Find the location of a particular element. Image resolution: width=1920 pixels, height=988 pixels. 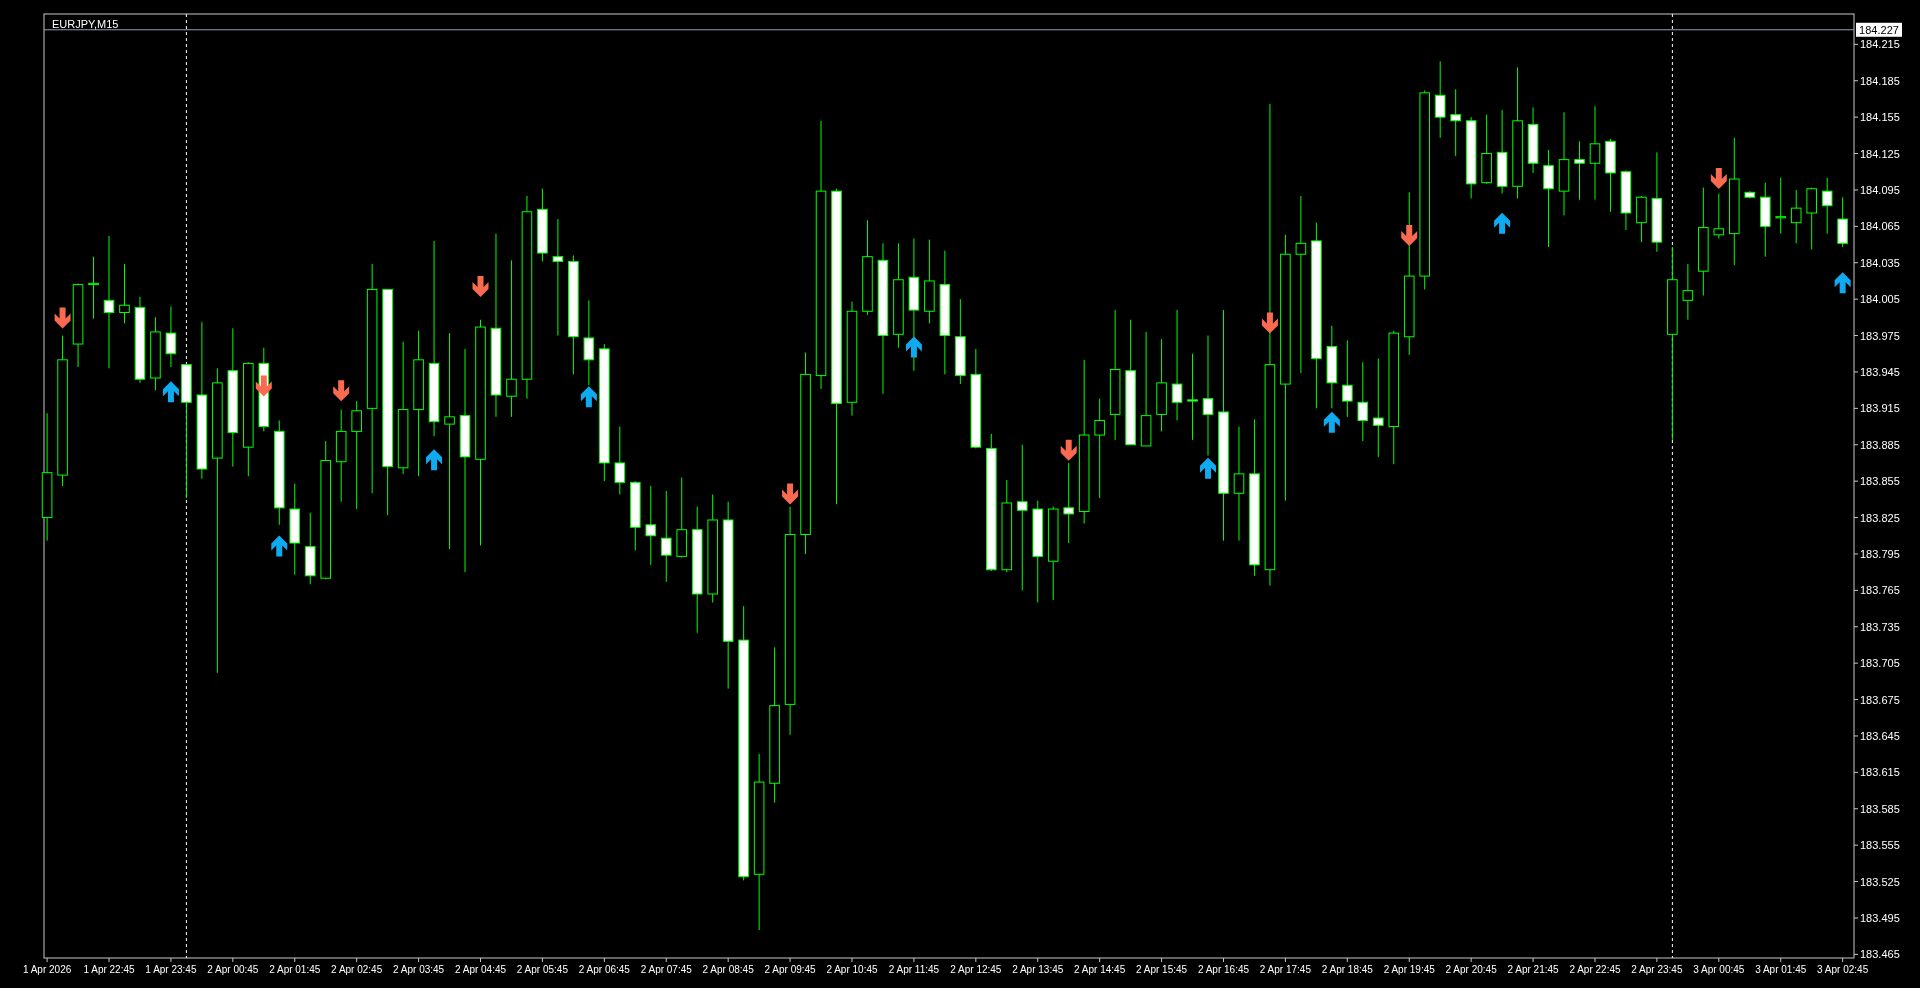

y-tick-label: 184.185 is located at coordinates (1880, 80).